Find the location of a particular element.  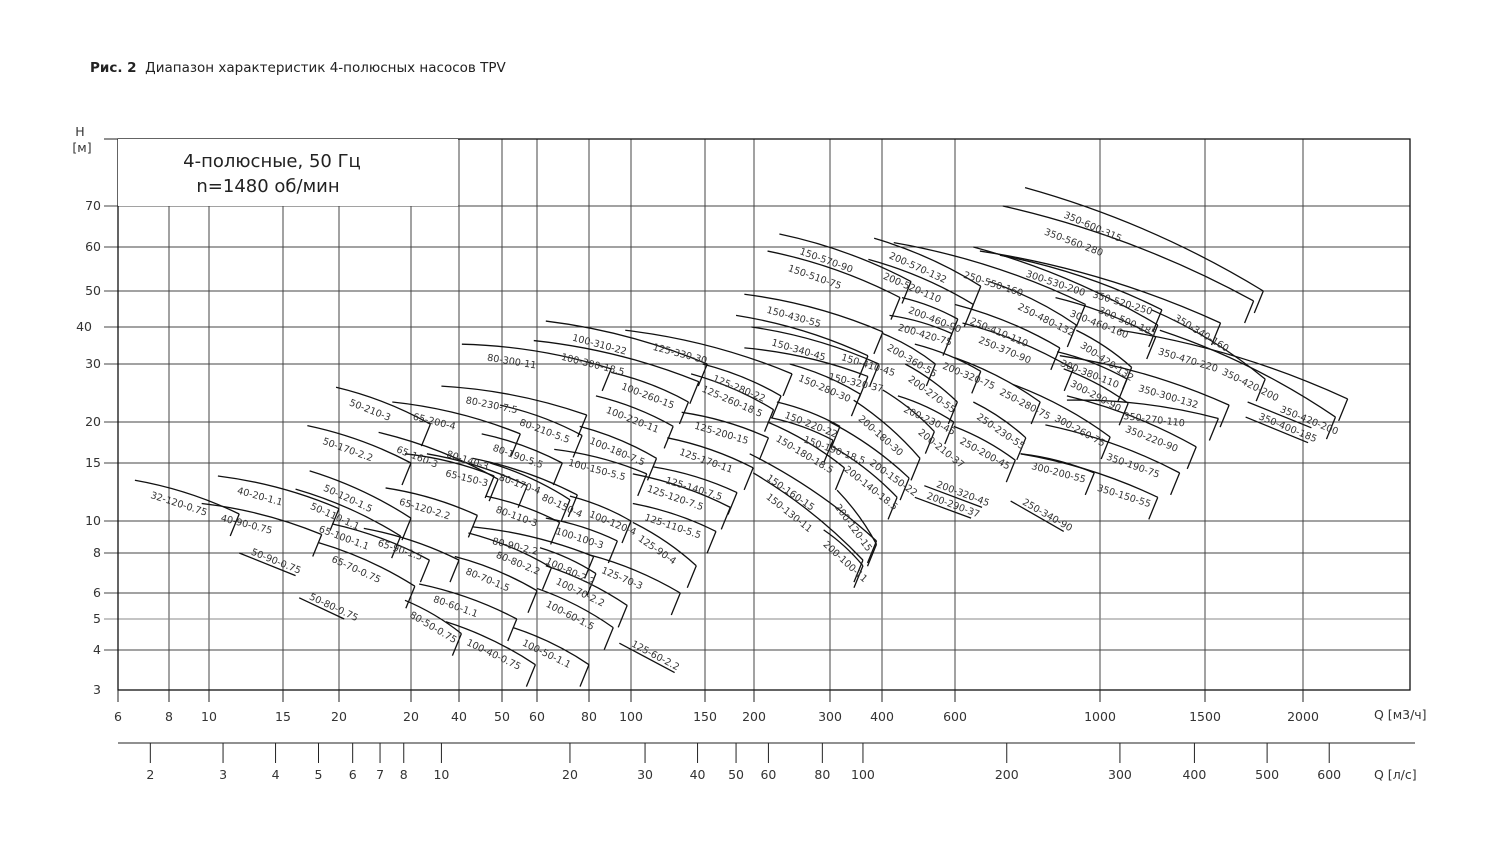

x2-tick-label: 300 is located at coordinates (1120, 774).